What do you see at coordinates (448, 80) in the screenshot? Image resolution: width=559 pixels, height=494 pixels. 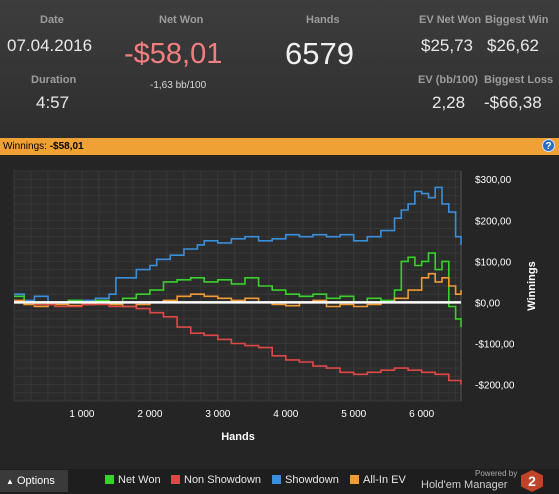 I see `ev-bb-label: EV (bb/100)` at bounding box center [448, 80].